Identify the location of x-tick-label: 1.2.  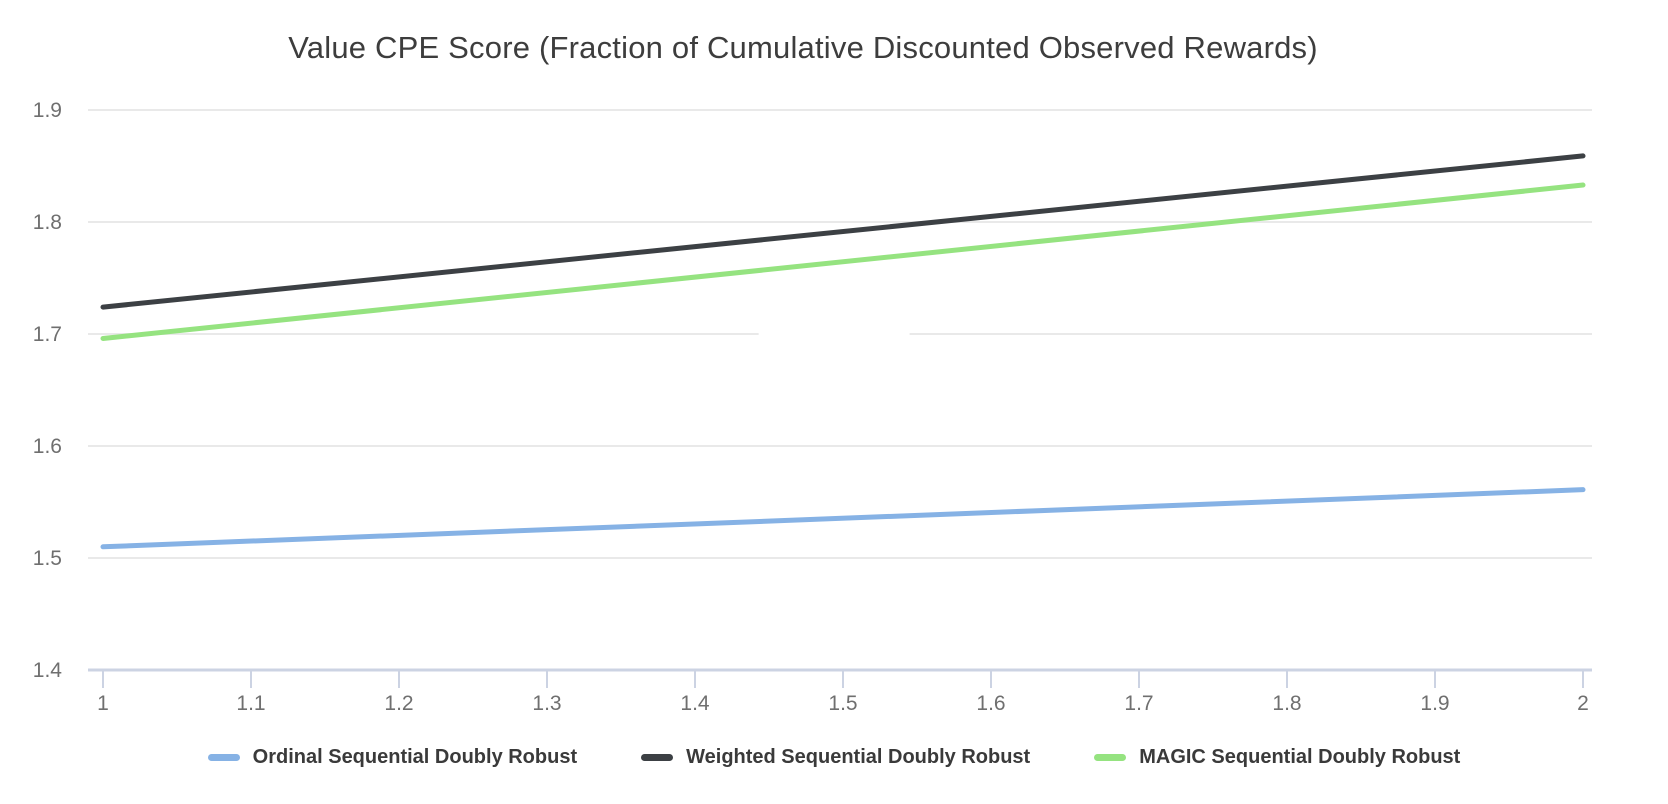
(398, 703).